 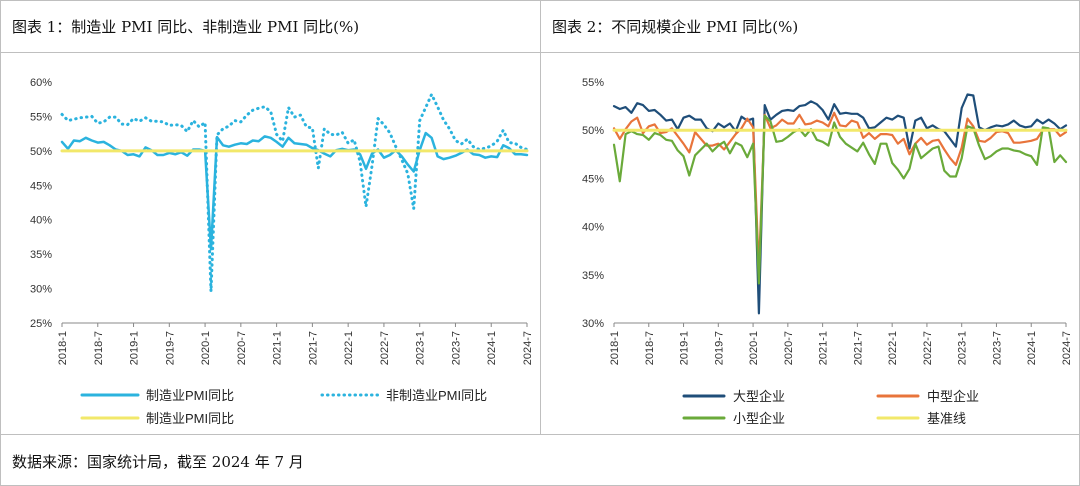 What do you see at coordinates (1067, 348) in the screenshot?
I see `chart-2-x-tick-label: 2024-7` at bounding box center [1067, 348].